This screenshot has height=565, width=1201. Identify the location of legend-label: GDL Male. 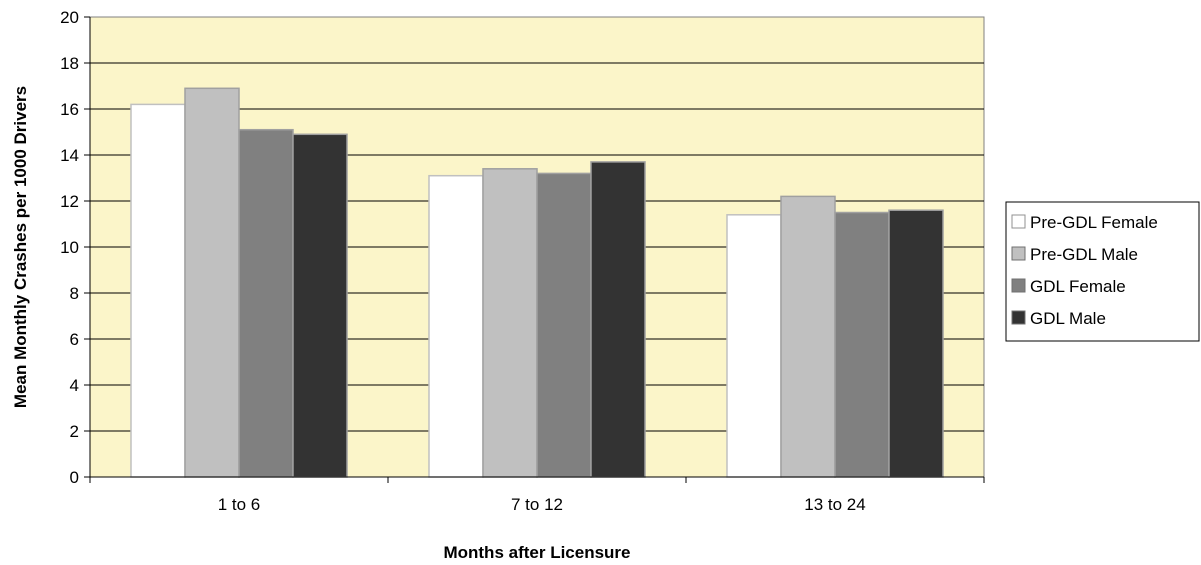
(1068, 318).